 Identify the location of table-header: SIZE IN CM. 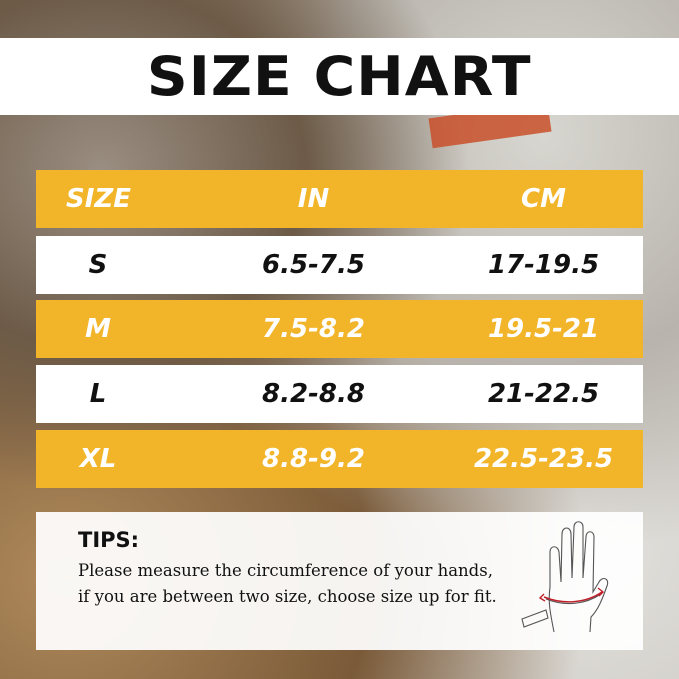
(339, 199).